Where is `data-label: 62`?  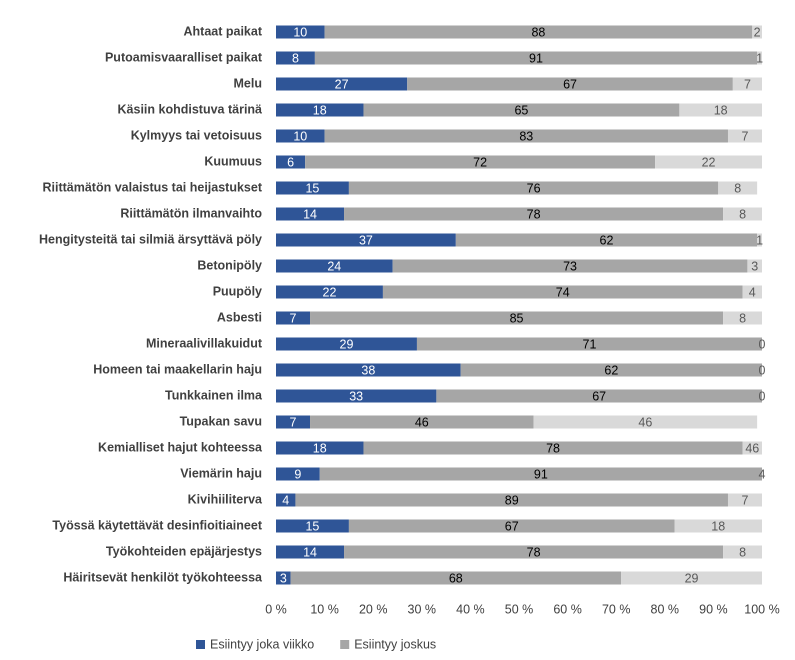
data-label: 62 is located at coordinates (611, 370).